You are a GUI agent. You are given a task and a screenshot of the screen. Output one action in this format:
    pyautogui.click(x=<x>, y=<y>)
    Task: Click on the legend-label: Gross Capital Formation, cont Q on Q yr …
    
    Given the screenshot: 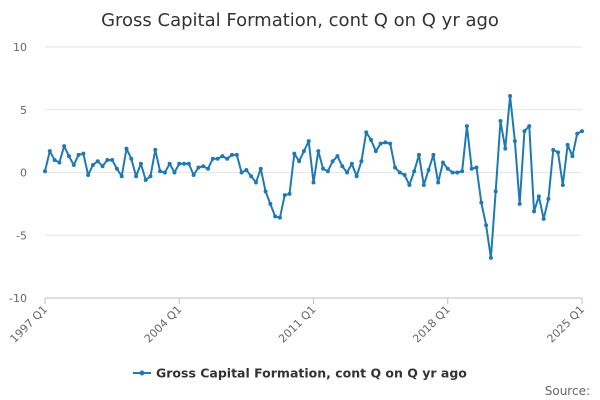 What is the action you would take?
    pyautogui.click(x=311, y=373)
    